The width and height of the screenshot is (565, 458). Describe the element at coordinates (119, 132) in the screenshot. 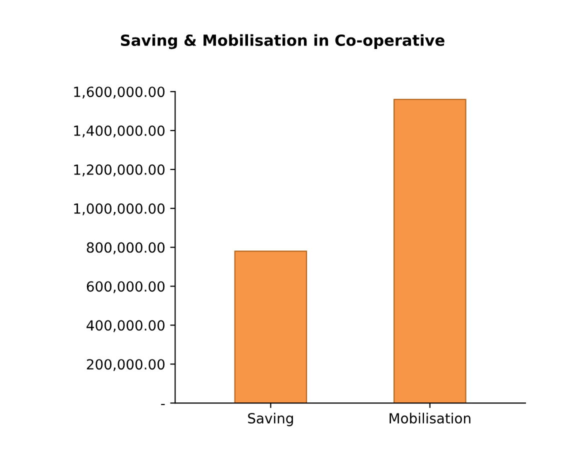

I see `y-tick-label: 1,400,000.00` at that location.